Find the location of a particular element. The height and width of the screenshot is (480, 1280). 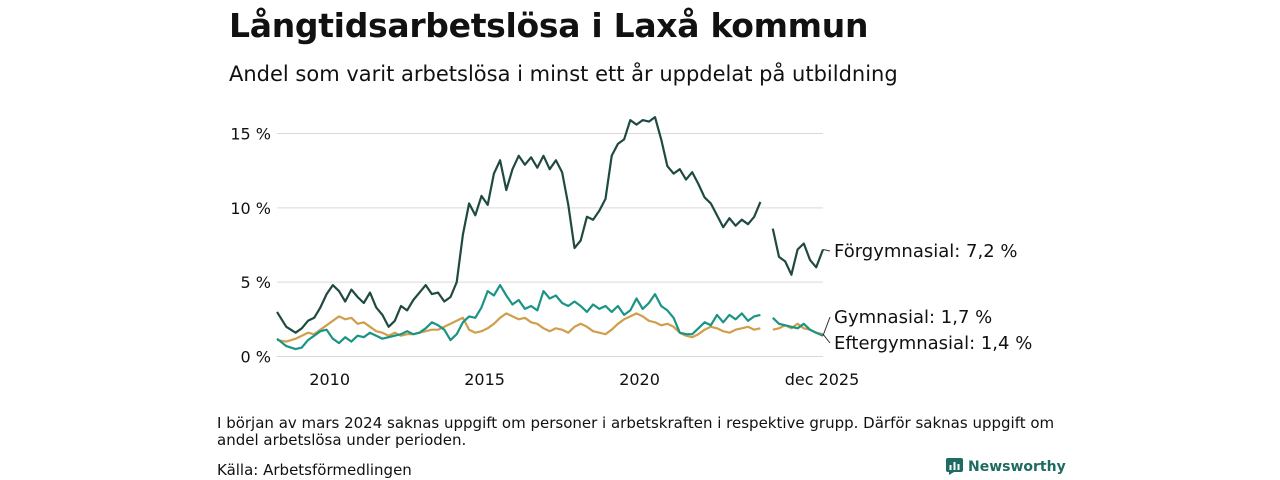

newsworthy-logo-icon is located at coordinates (954, 466).